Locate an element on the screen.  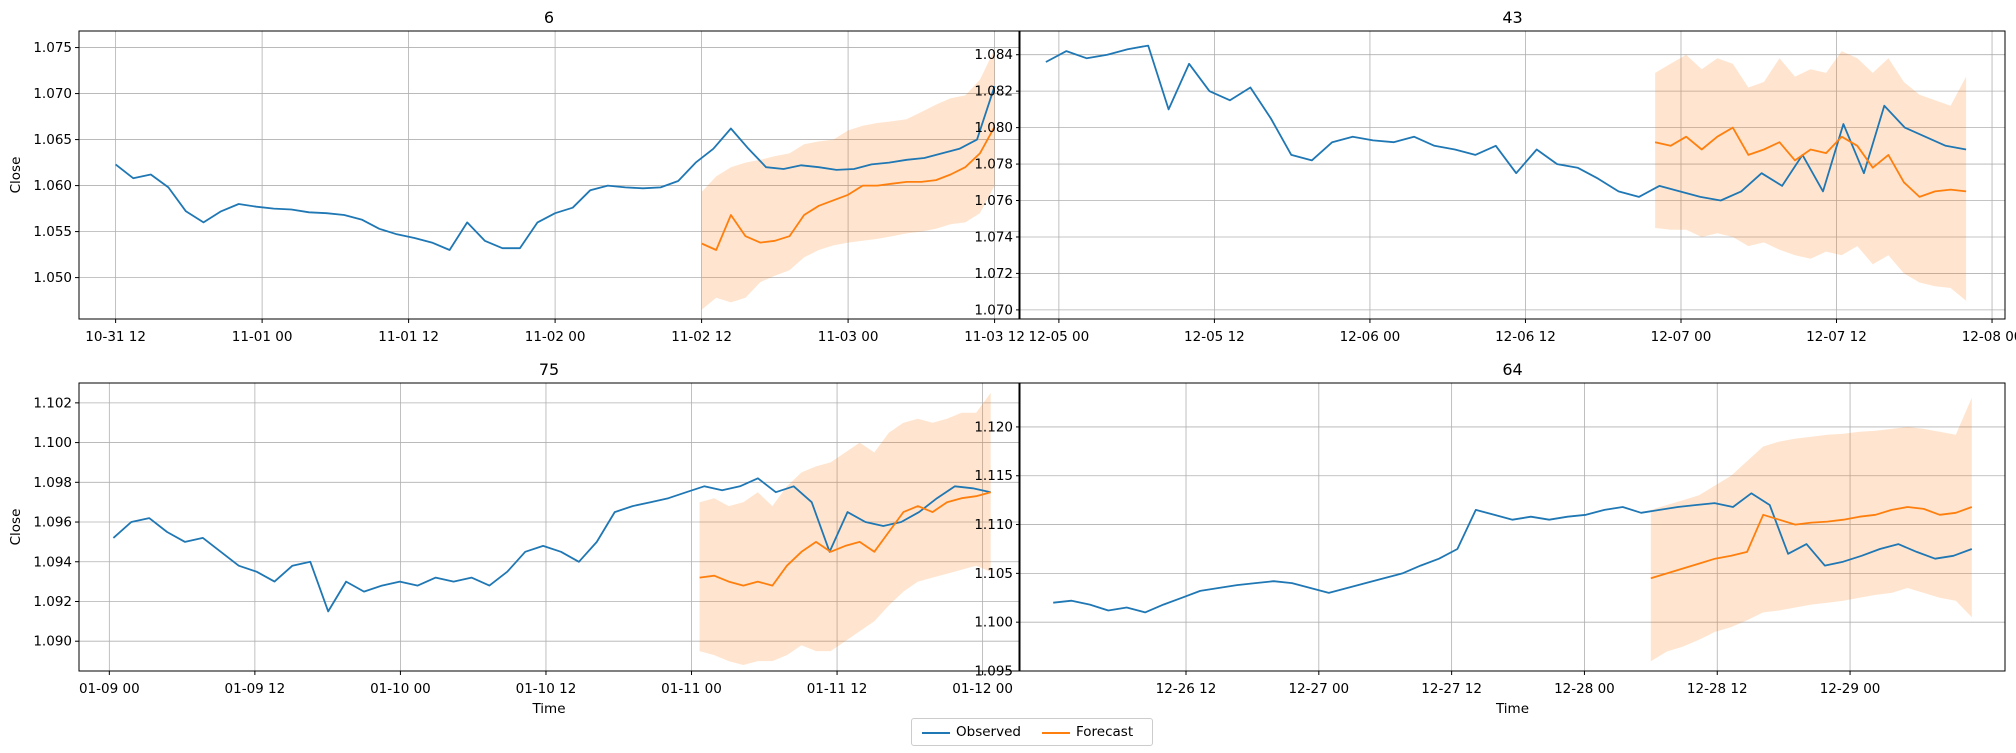
x-tick-label: 01-09 00 is located at coordinates (109, 689).